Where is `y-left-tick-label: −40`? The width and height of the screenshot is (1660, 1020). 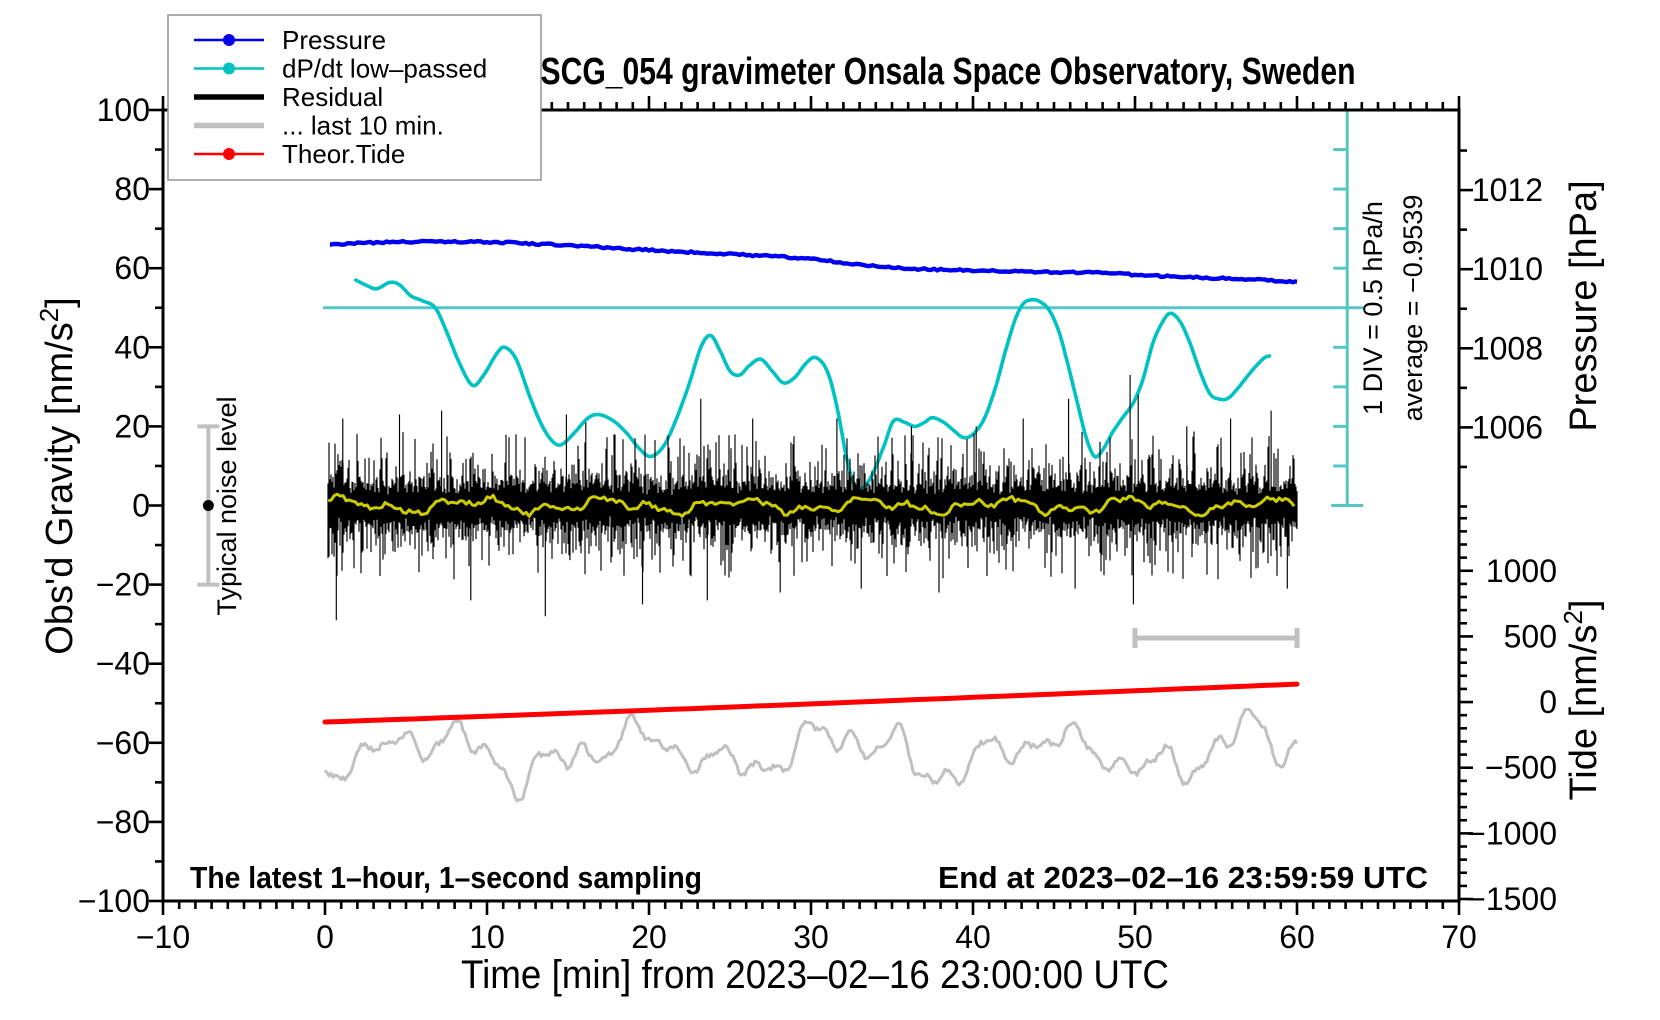
y-left-tick-label: −40 is located at coordinates (123, 664).